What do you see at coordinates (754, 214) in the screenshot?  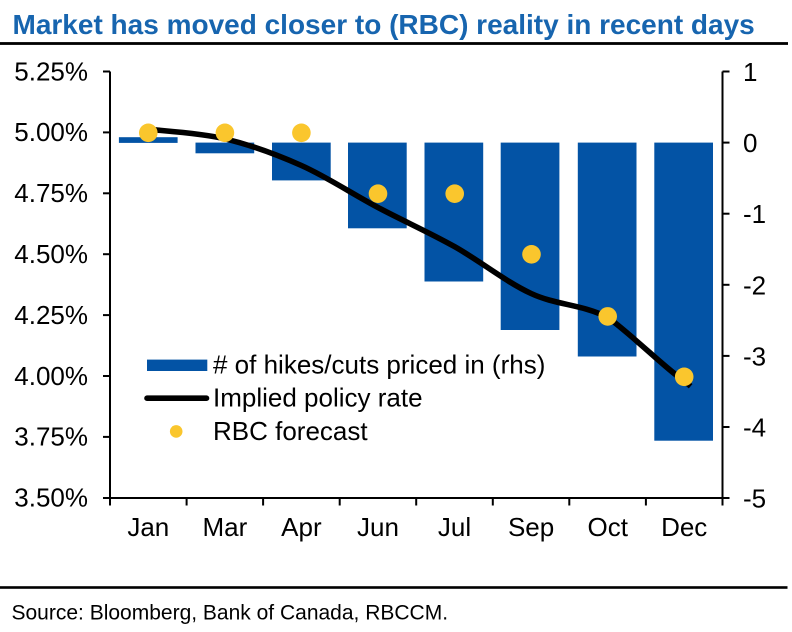 I see `svg-text: -1` at bounding box center [754, 214].